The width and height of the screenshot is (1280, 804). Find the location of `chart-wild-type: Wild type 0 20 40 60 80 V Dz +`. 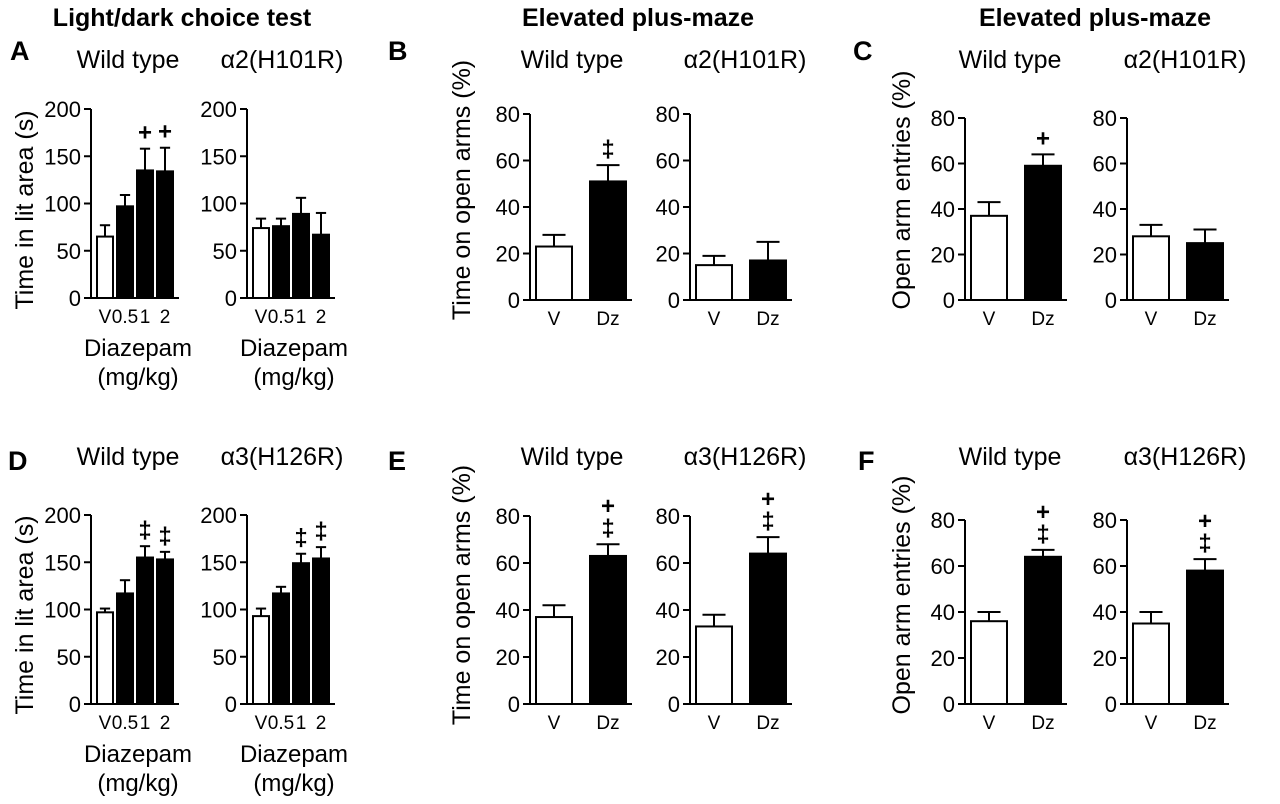

chart-wild-type: Wild type 0 20 40 60 80 V Dz + is located at coordinates (999, 188).